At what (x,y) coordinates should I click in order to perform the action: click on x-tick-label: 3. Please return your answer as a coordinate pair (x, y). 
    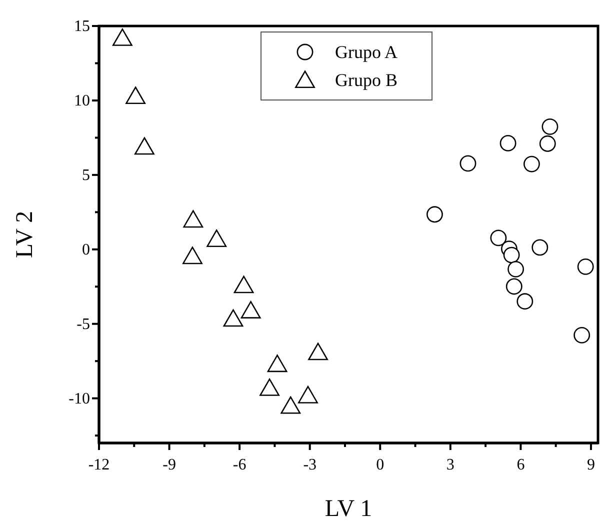
    Looking at the image, I should click on (450, 465).